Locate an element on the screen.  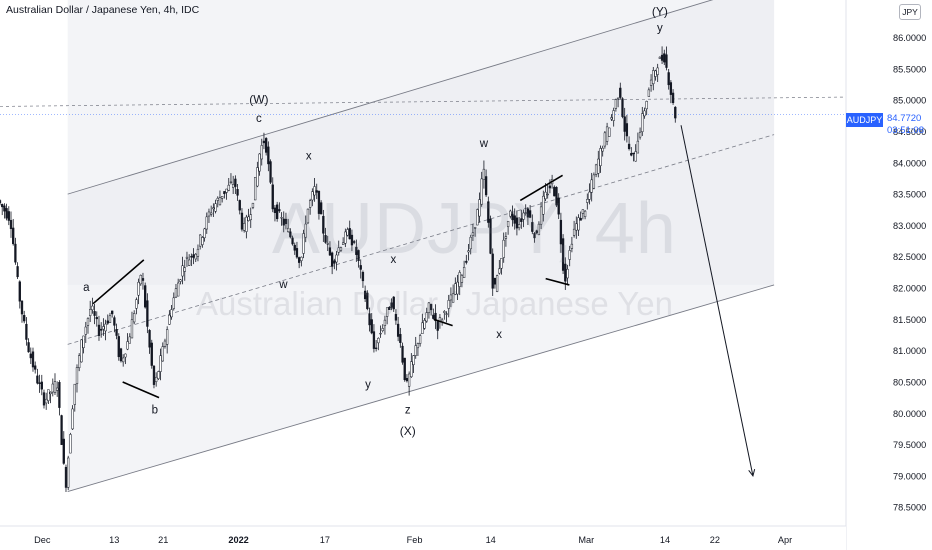
y-tick-label: 83.0000 is located at coordinates (909, 226).